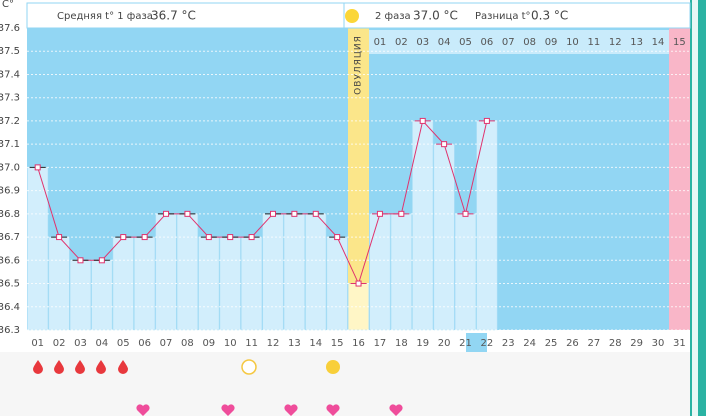  I want to click on y-tick-label: 37.2, so click(10, 121).